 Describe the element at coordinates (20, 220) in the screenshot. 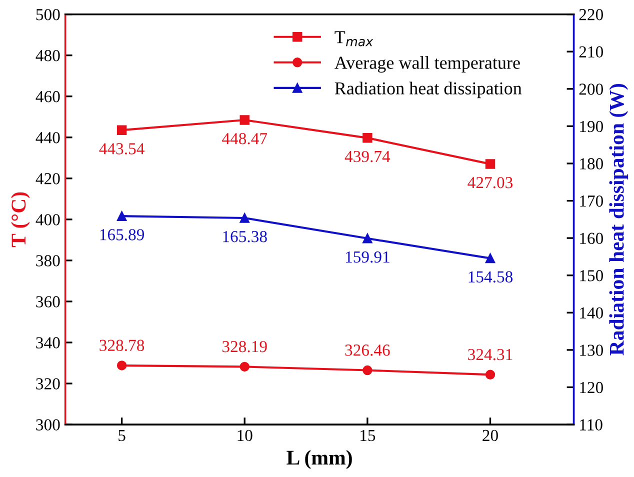

I see `y-axis-title: T (°C)` at that location.